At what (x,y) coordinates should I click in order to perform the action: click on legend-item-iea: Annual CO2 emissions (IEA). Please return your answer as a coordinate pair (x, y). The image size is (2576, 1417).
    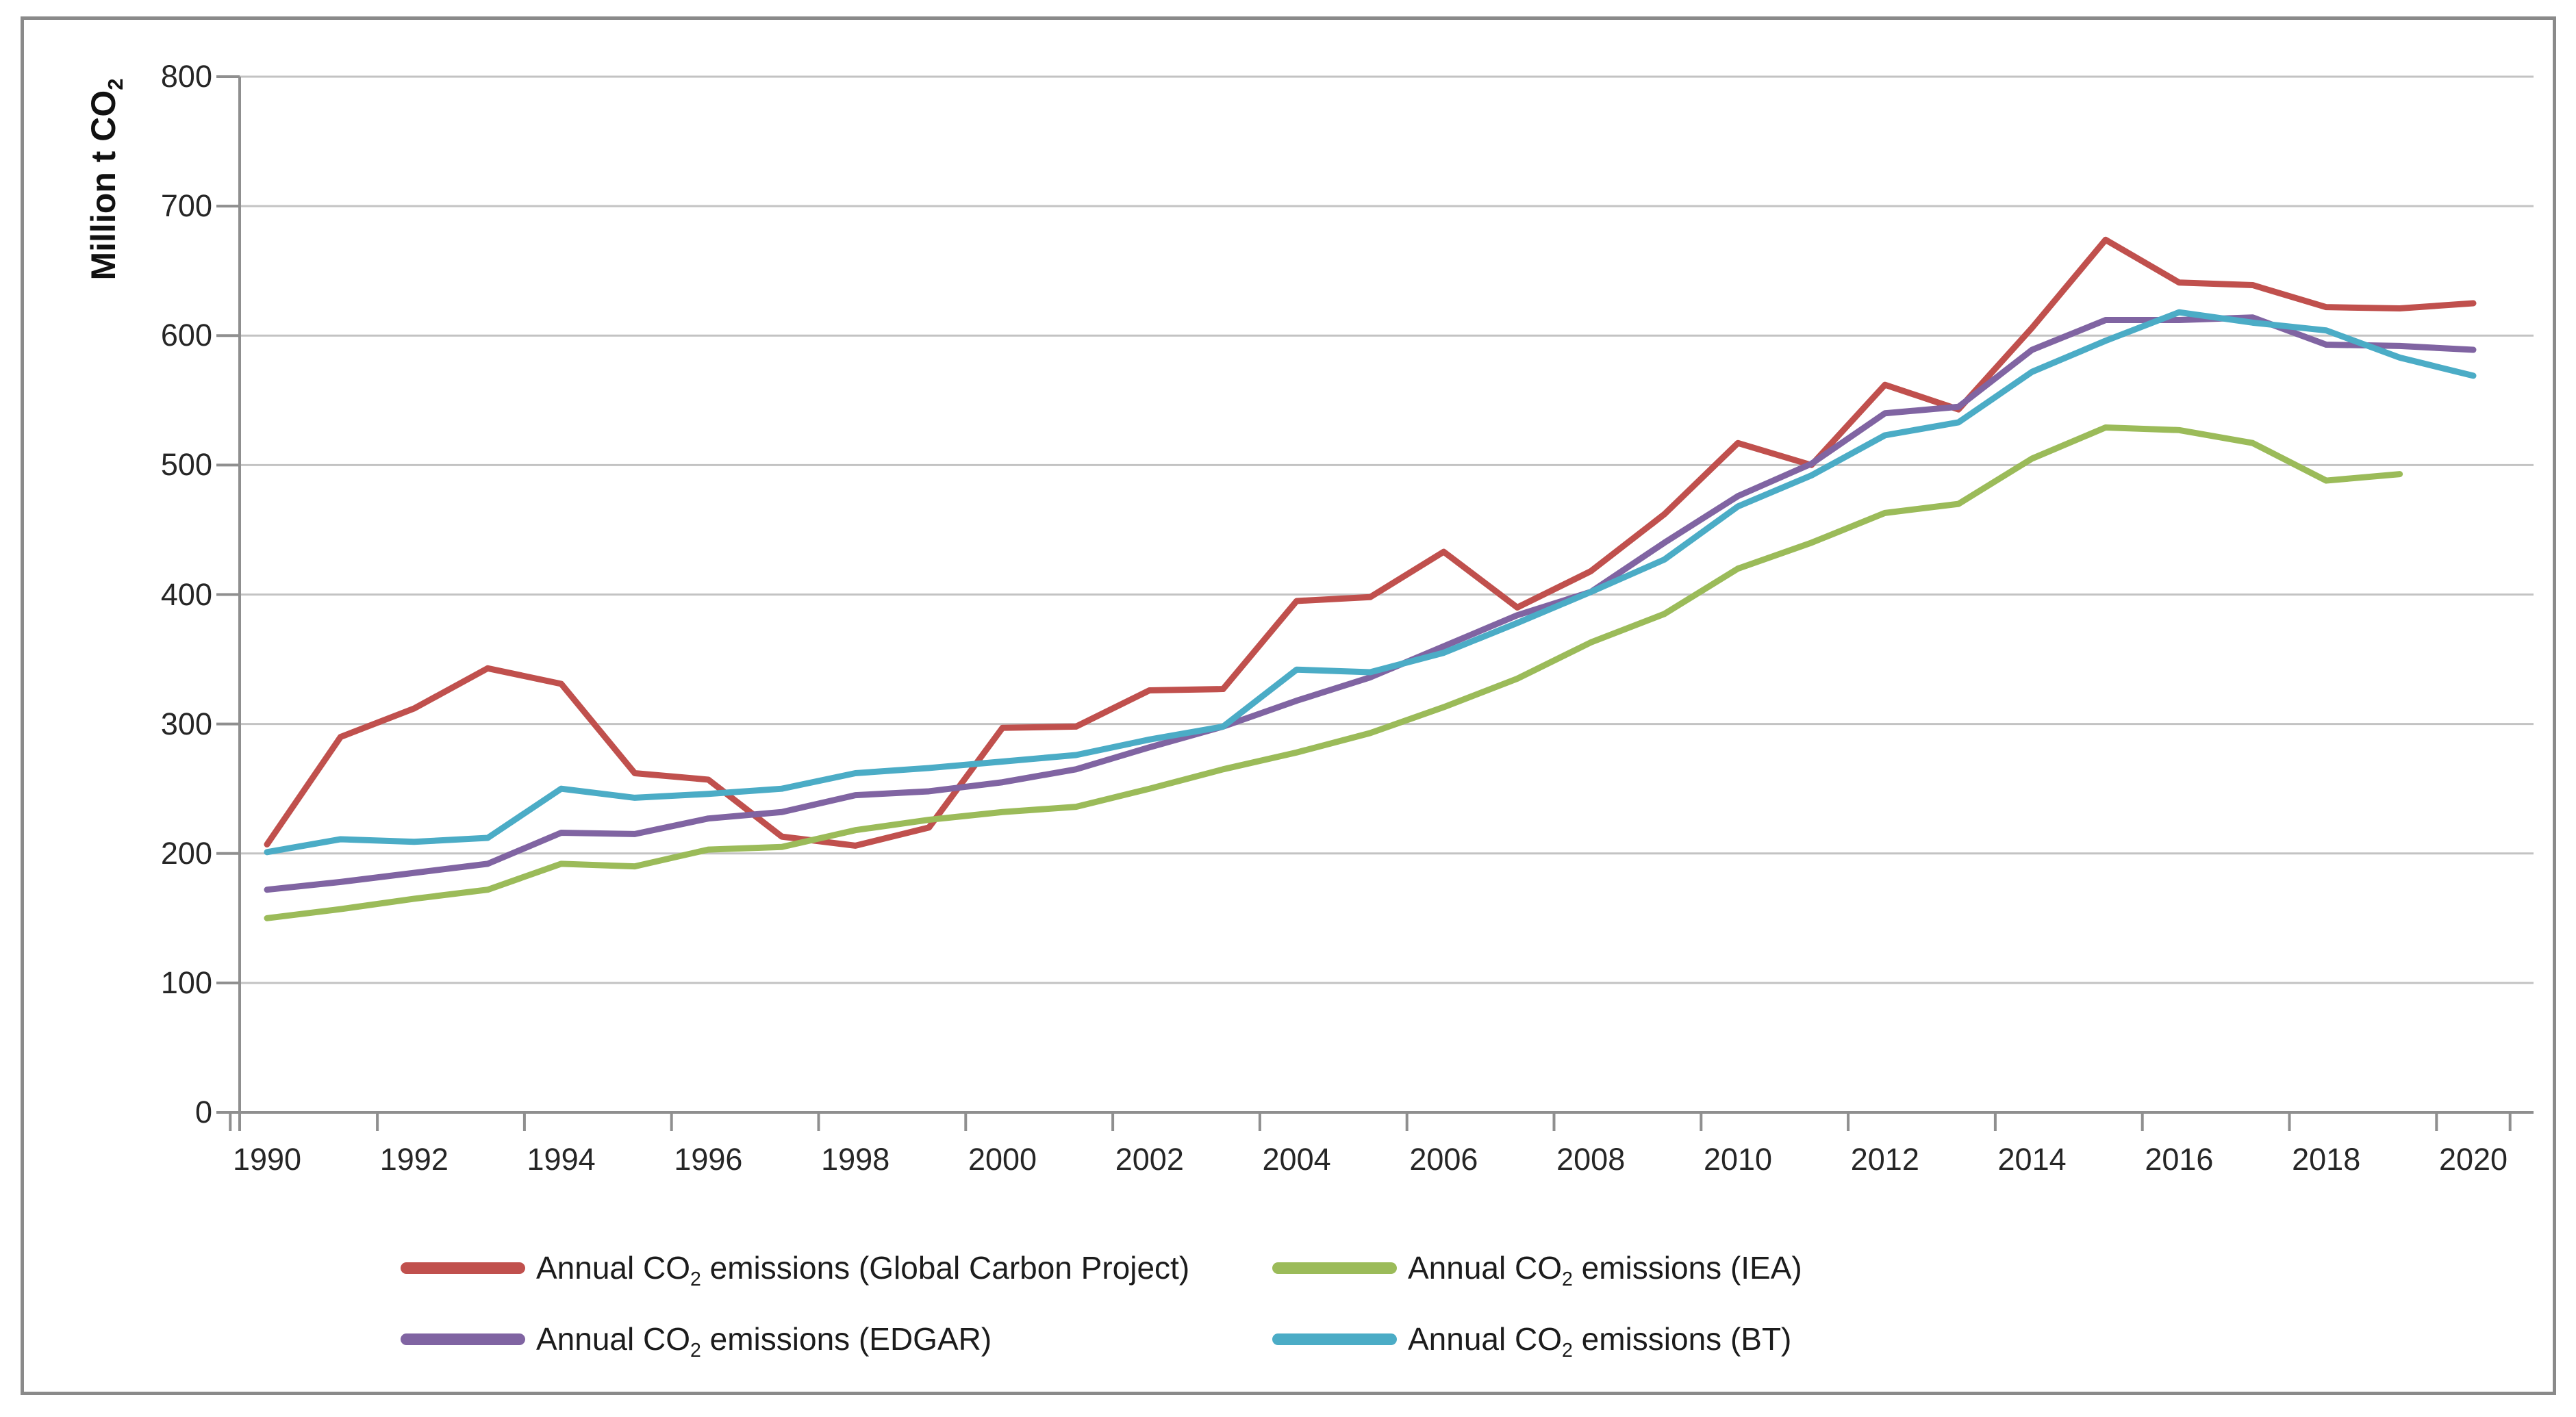
    Looking at the image, I should click on (1537, 1269).